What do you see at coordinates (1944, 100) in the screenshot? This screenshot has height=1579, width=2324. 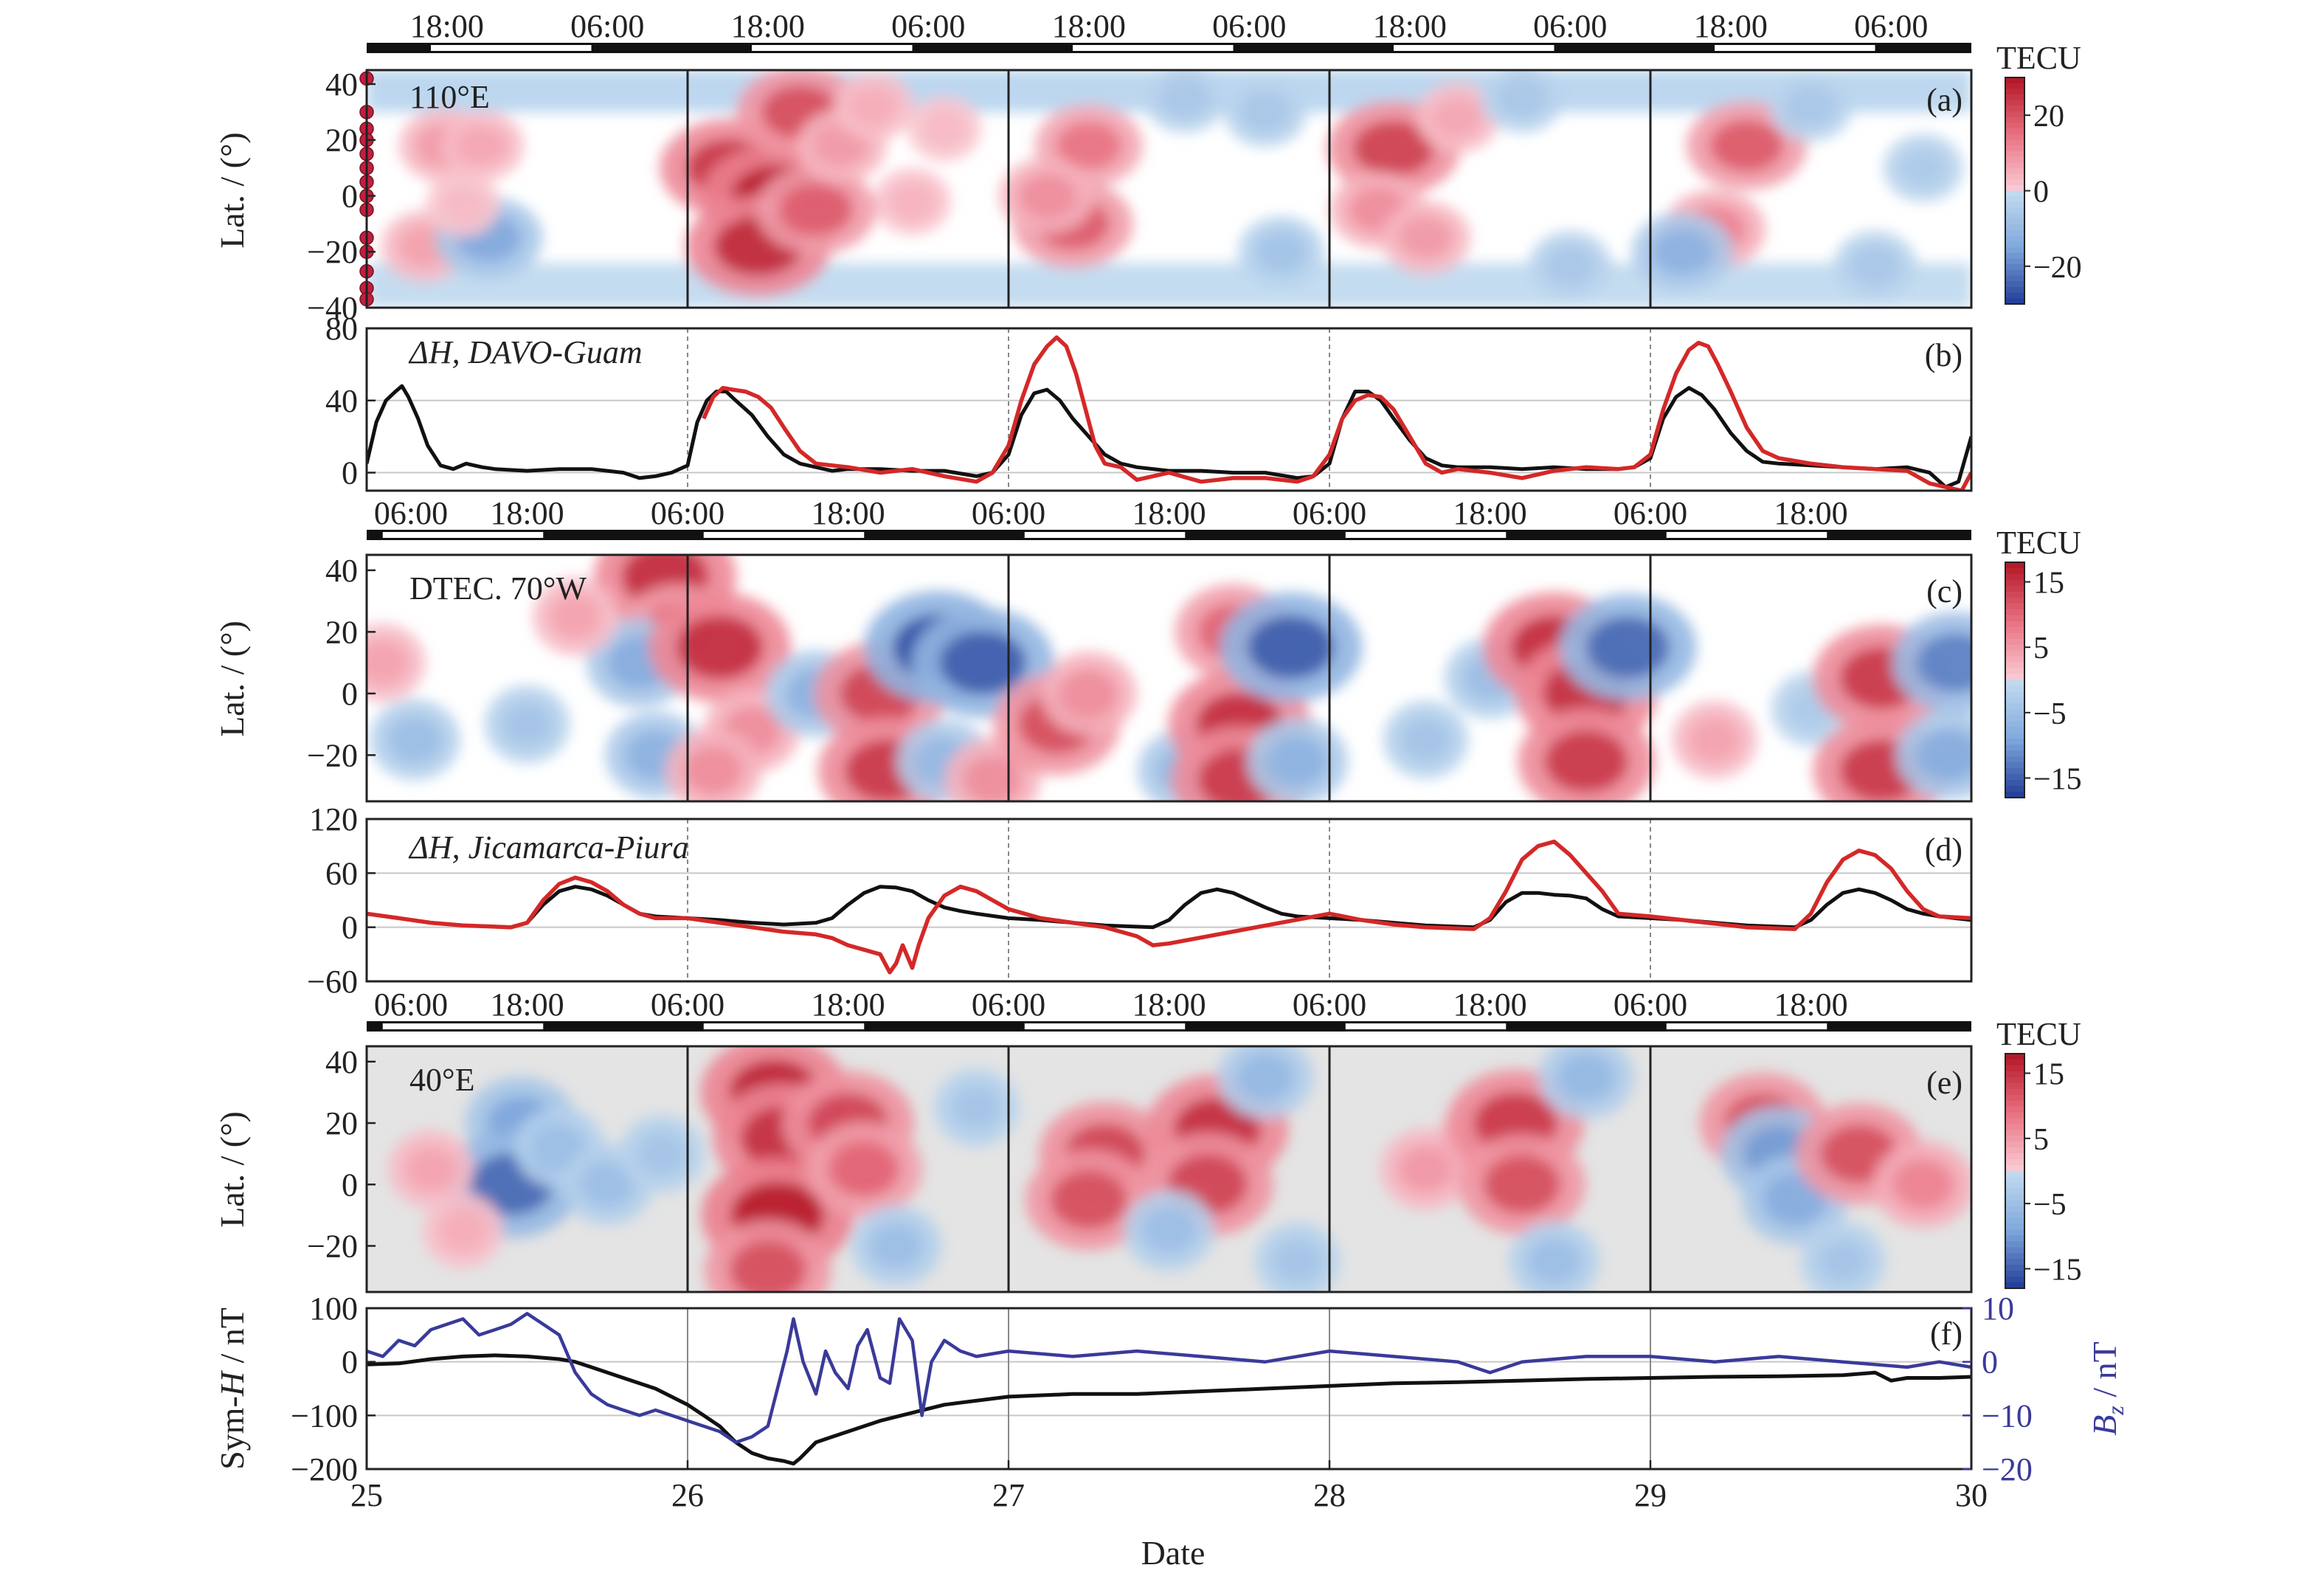 I see `panel-label-a: (a)` at bounding box center [1944, 100].